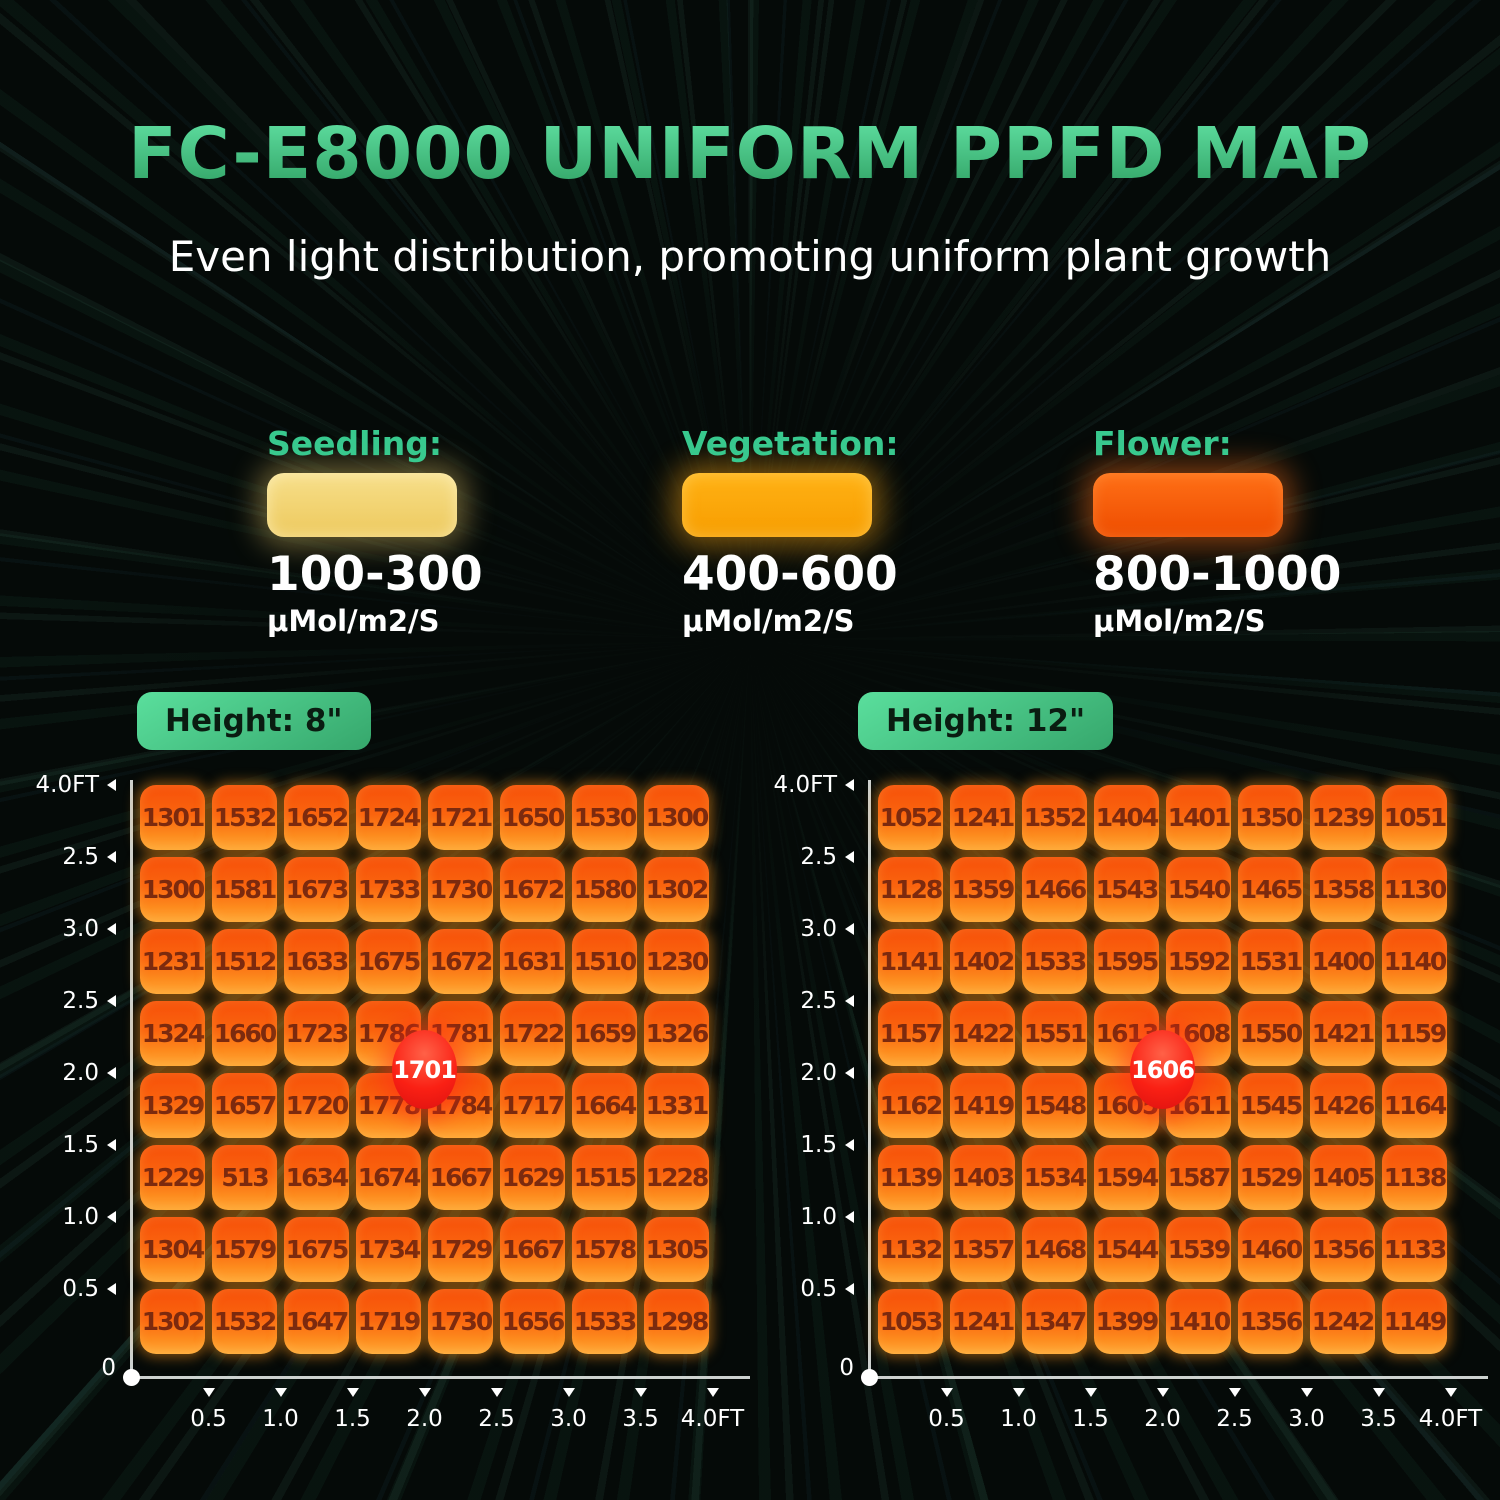  Describe the element at coordinates (910, 1249) in the screenshot. I see `ppfd-cell: 1132` at that location.